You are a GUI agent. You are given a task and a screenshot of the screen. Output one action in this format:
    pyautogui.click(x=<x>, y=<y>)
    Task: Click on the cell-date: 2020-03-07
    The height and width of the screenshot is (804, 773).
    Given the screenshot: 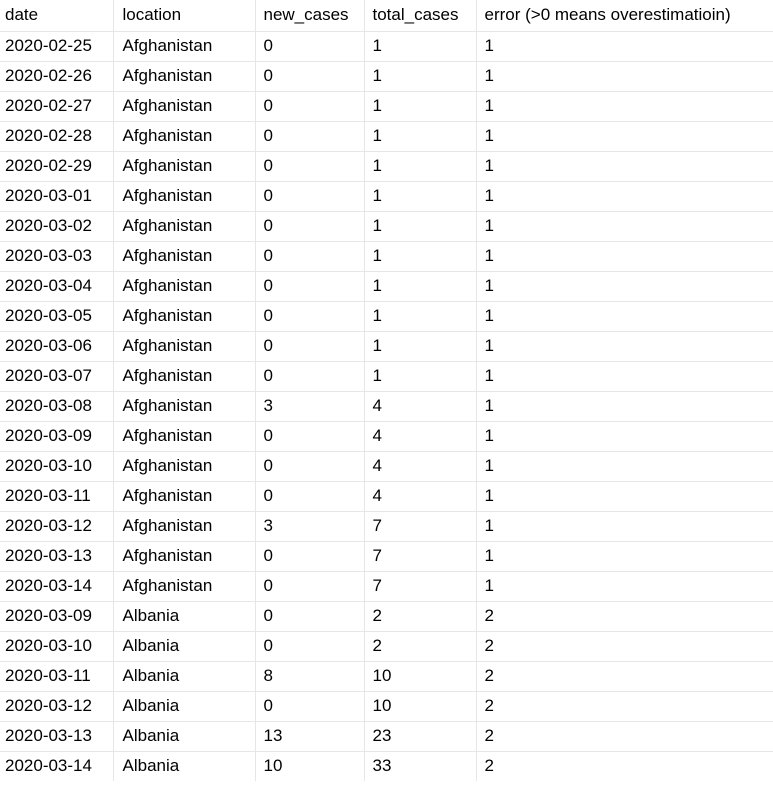 What is the action you would take?
    pyautogui.click(x=57, y=376)
    